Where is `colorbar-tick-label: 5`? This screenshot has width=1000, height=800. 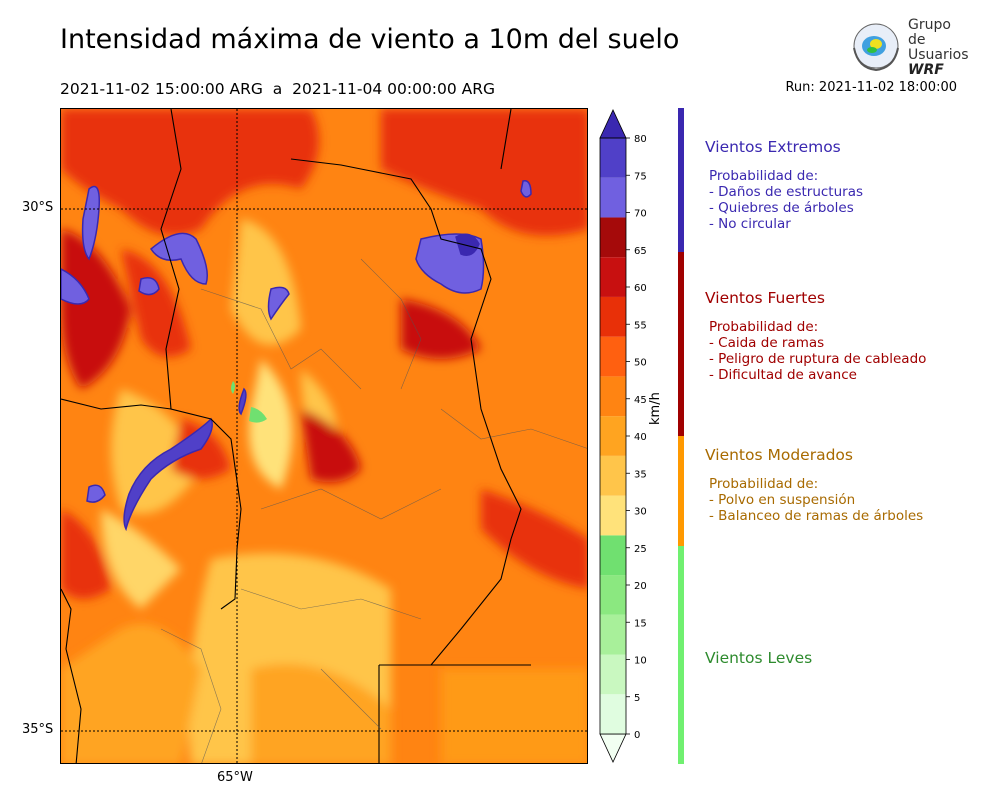 colorbar-tick-label: 5 is located at coordinates (637, 698).